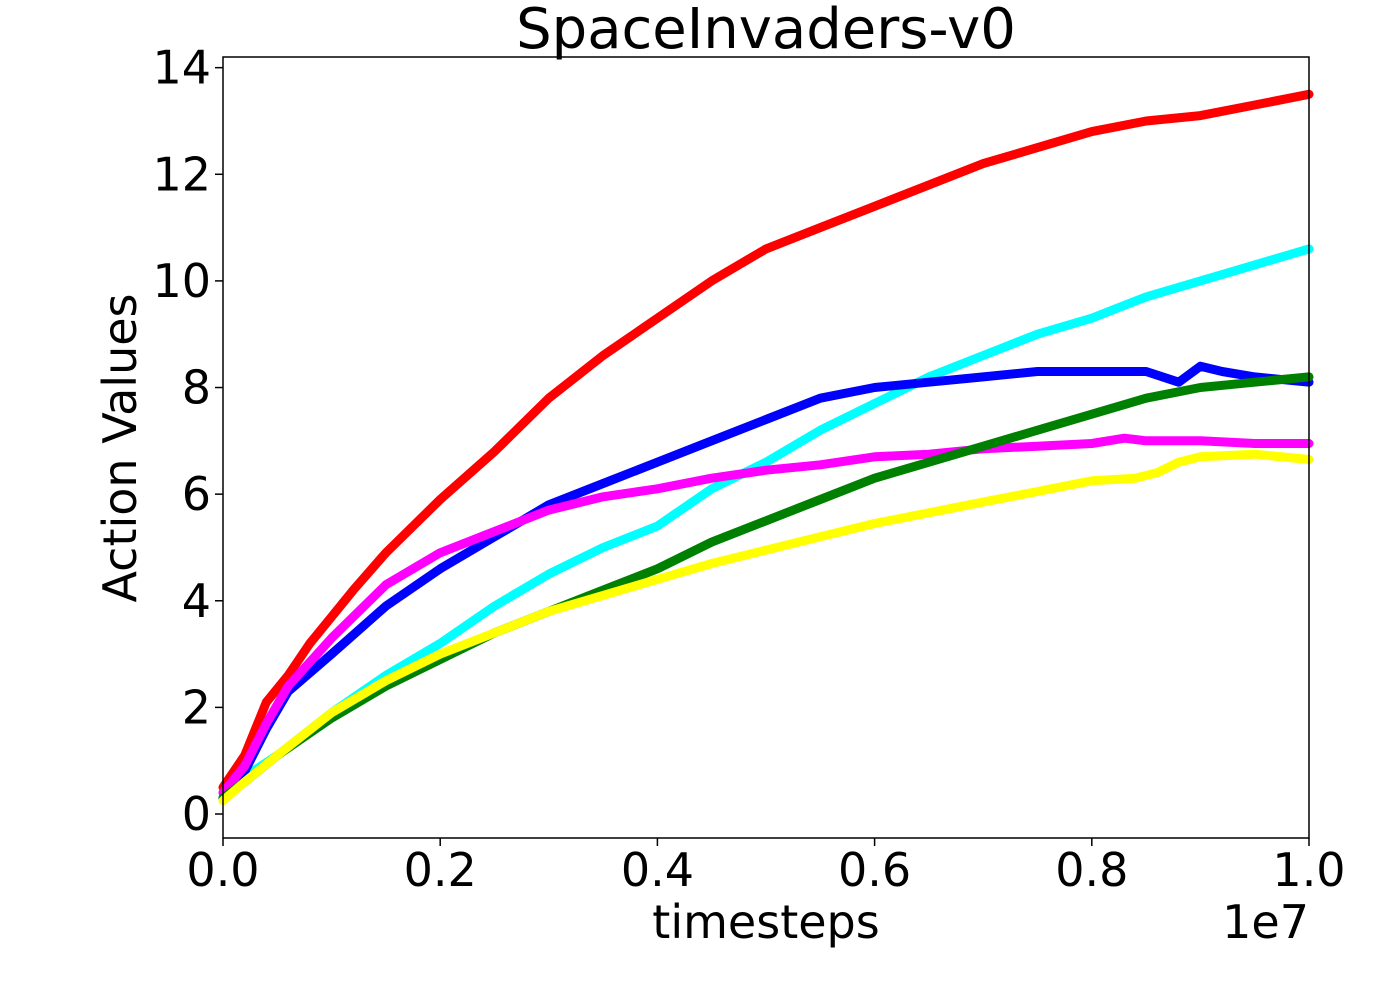  What do you see at coordinates (196, 707) in the screenshot?
I see `y-tick-label: 2` at bounding box center [196, 707].